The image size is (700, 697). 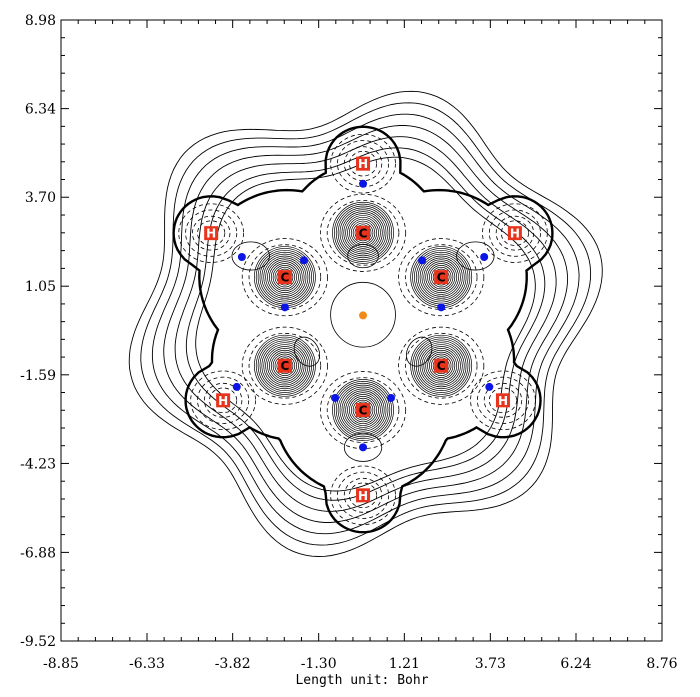 What do you see at coordinates (61, 664) in the screenshot?
I see `x-tick-label: -8.85` at bounding box center [61, 664].